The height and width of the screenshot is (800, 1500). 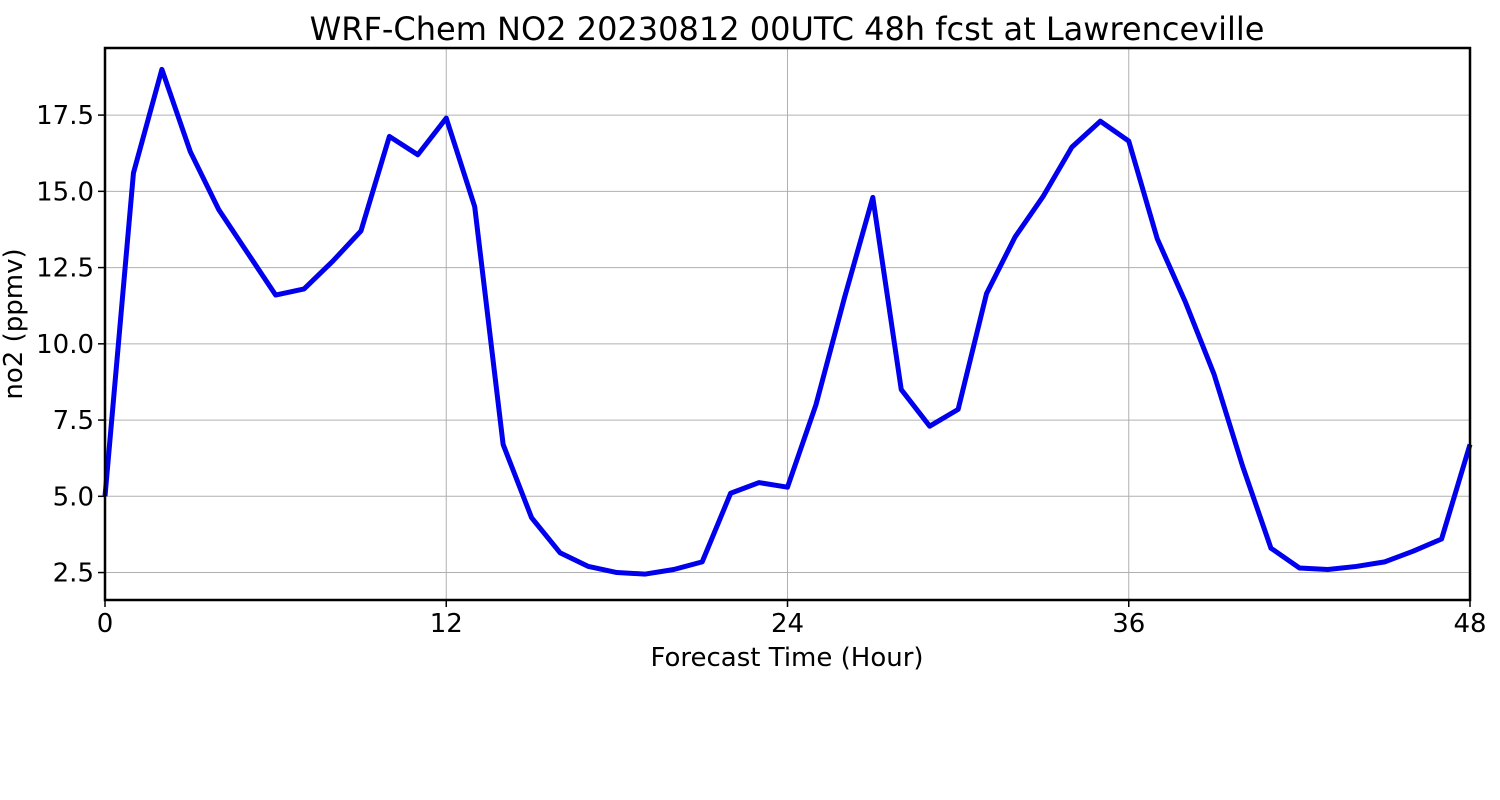 I want to click on x-tick-label: 12, so click(x=446, y=624).